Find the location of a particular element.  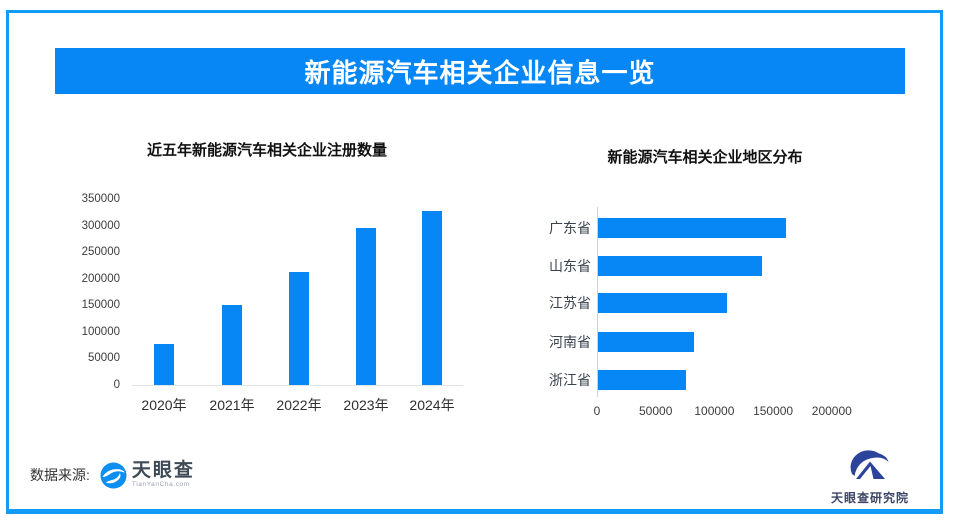

y-tick-label: 250000 is located at coordinates (100, 252).